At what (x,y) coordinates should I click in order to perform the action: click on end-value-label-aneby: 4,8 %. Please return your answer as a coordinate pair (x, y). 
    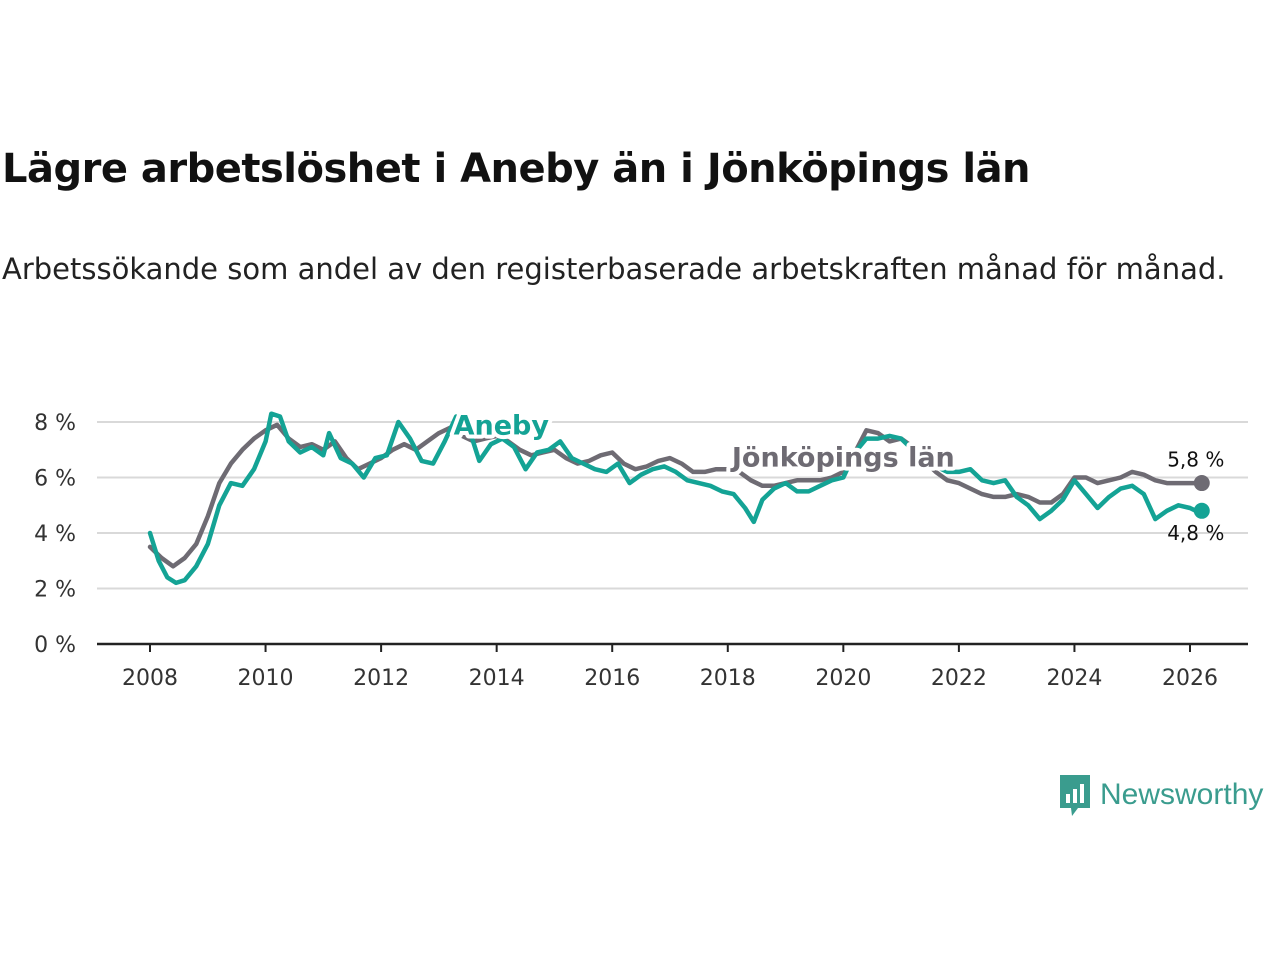
    Looking at the image, I should click on (1195, 533).